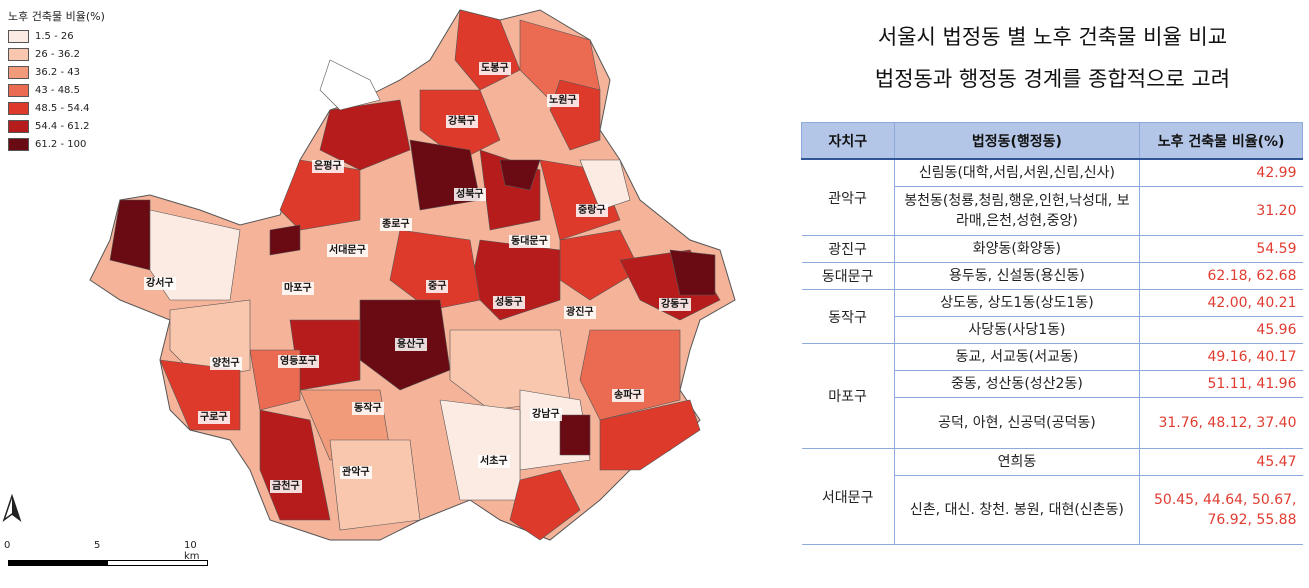  I want to click on cell-value: 49.16, 40.17, so click(1221, 357).